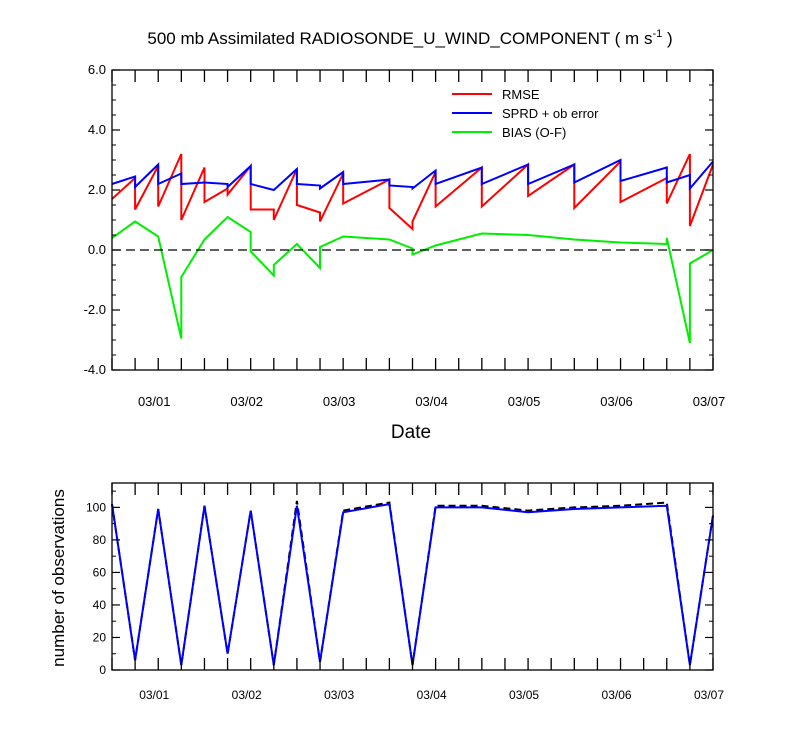 The width and height of the screenshot is (800, 750). Describe the element at coordinates (411, 432) in the screenshot. I see `x-axis-label: Date` at that location.